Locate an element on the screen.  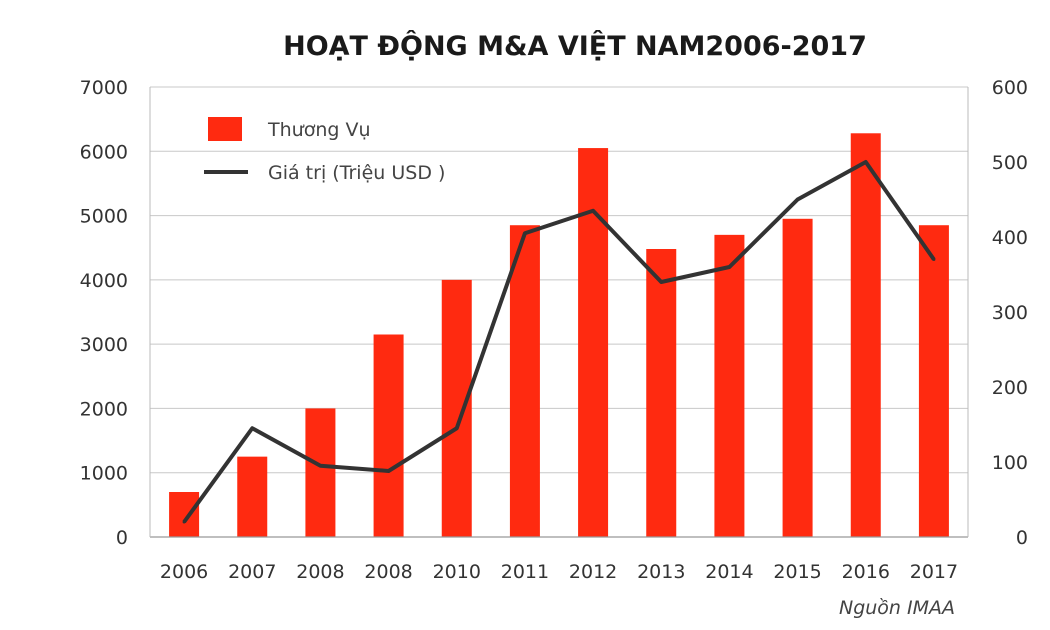
y-left-tick-label: 1000 is located at coordinates (104, 474).